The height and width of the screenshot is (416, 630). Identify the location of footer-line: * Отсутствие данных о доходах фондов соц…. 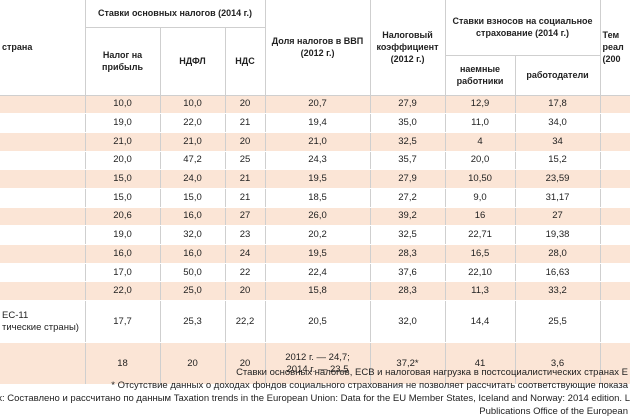
(369, 385).